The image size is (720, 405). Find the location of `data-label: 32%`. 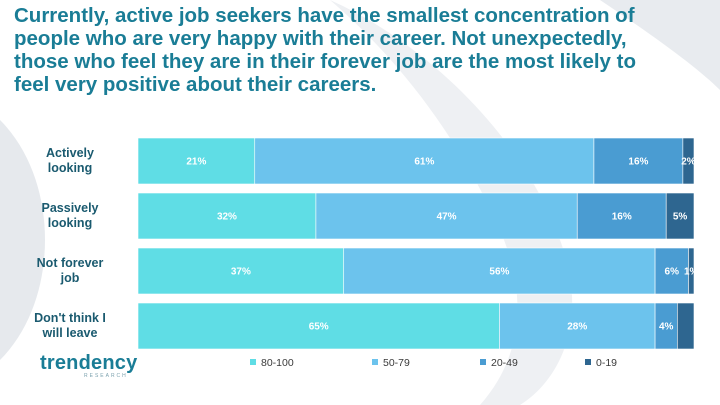

data-label: 32% is located at coordinates (227, 217).